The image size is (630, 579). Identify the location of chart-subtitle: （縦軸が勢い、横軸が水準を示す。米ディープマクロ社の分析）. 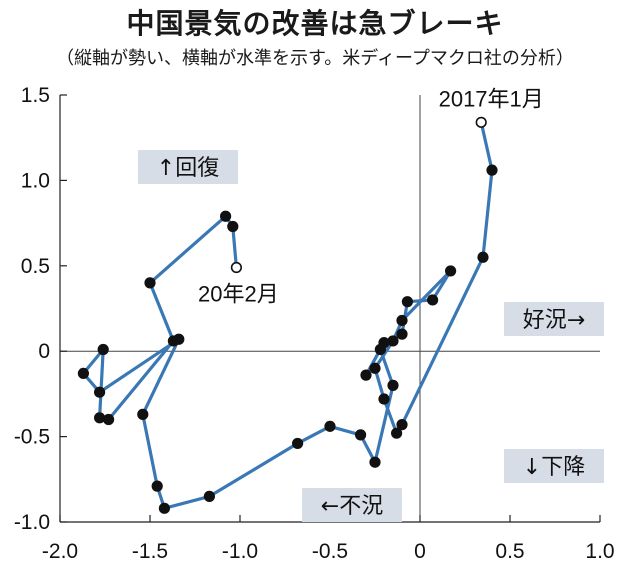
(315, 58).